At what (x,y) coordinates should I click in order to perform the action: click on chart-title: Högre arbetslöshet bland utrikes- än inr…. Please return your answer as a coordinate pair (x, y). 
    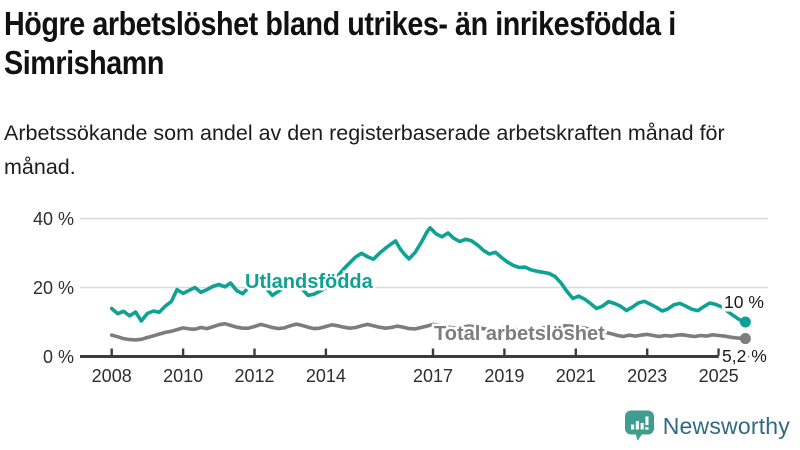
    Looking at the image, I should click on (340, 43).